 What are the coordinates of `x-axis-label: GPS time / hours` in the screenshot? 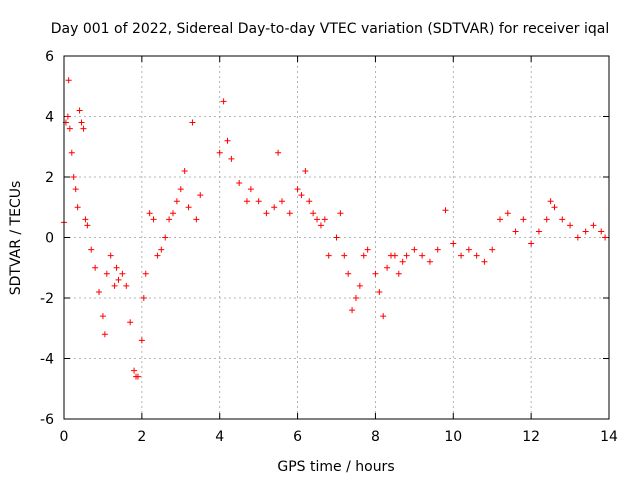 It's located at (335, 467).